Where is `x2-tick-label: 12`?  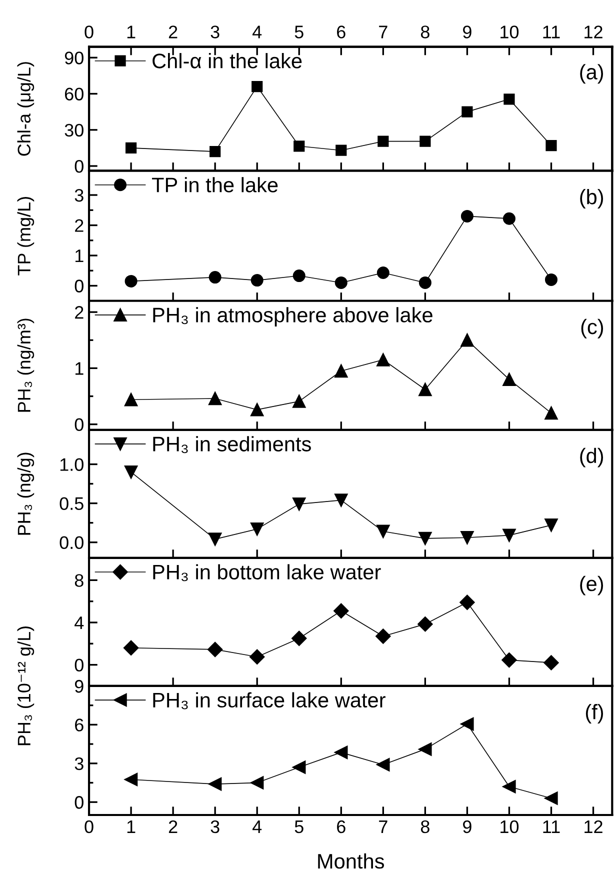
x2-tick-label: 12 is located at coordinates (593, 32).